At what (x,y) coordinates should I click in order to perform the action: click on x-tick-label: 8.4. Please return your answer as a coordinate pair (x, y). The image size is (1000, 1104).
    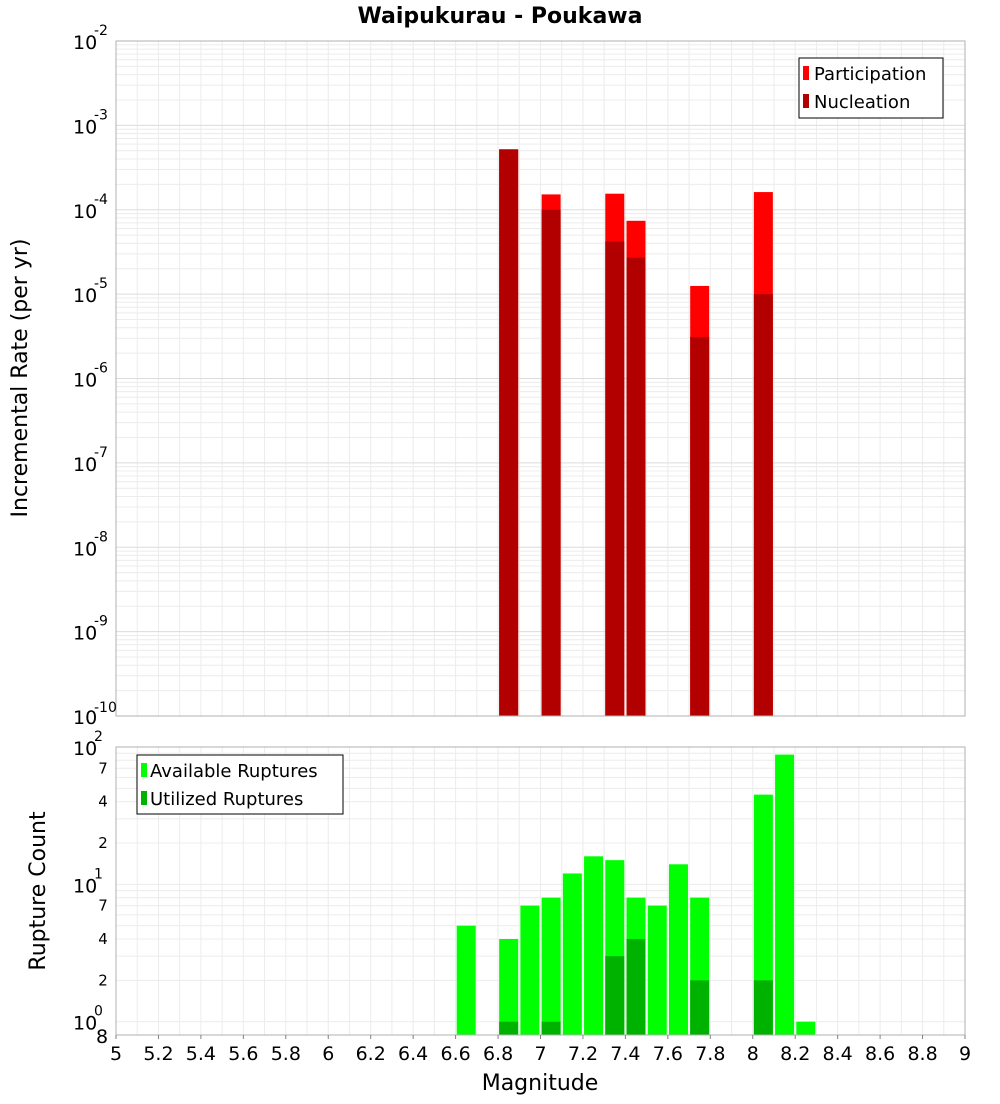
    Looking at the image, I should click on (838, 1054).